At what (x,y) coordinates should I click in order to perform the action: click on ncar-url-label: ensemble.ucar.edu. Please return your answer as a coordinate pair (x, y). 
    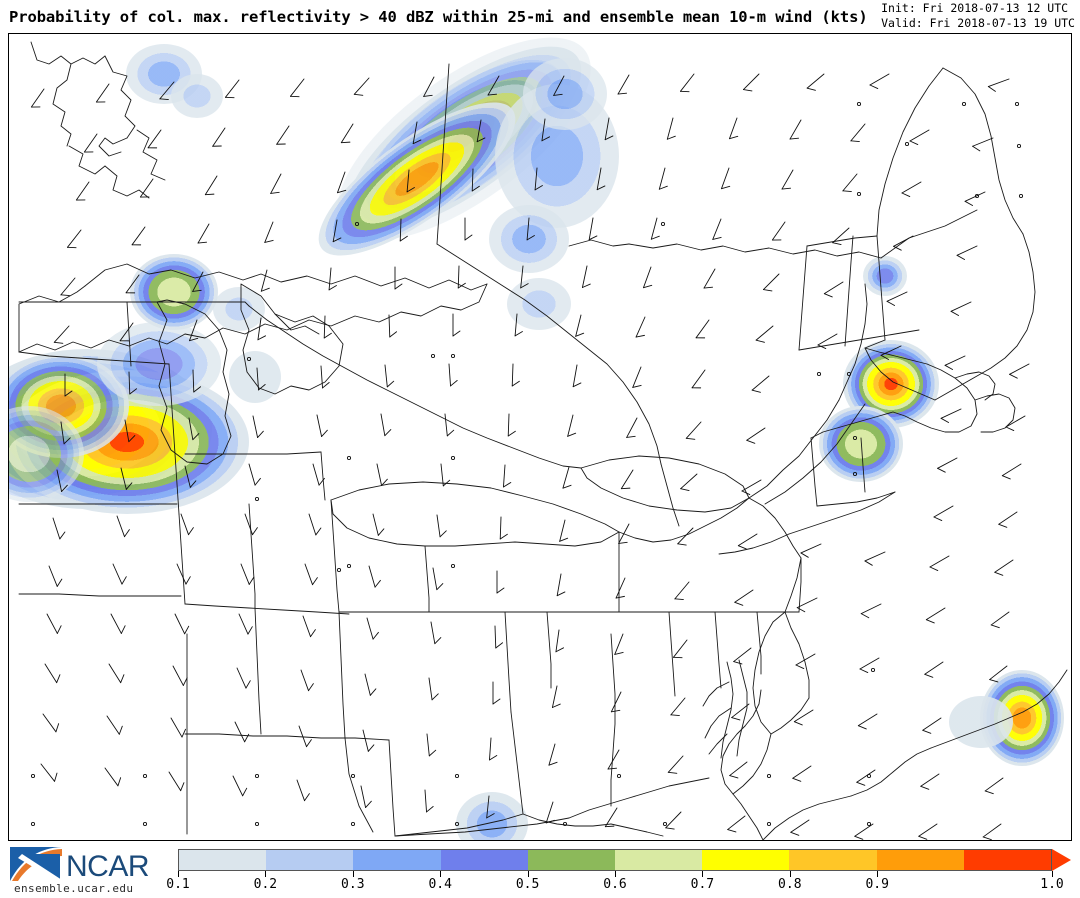
    Looking at the image, I should click on (74, 888).